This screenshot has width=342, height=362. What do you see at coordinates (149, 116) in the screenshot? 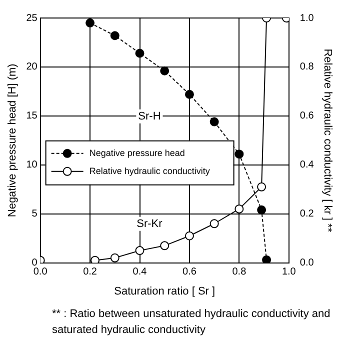
I see `annotation: Sr-H` at bounding box center [149, 116].